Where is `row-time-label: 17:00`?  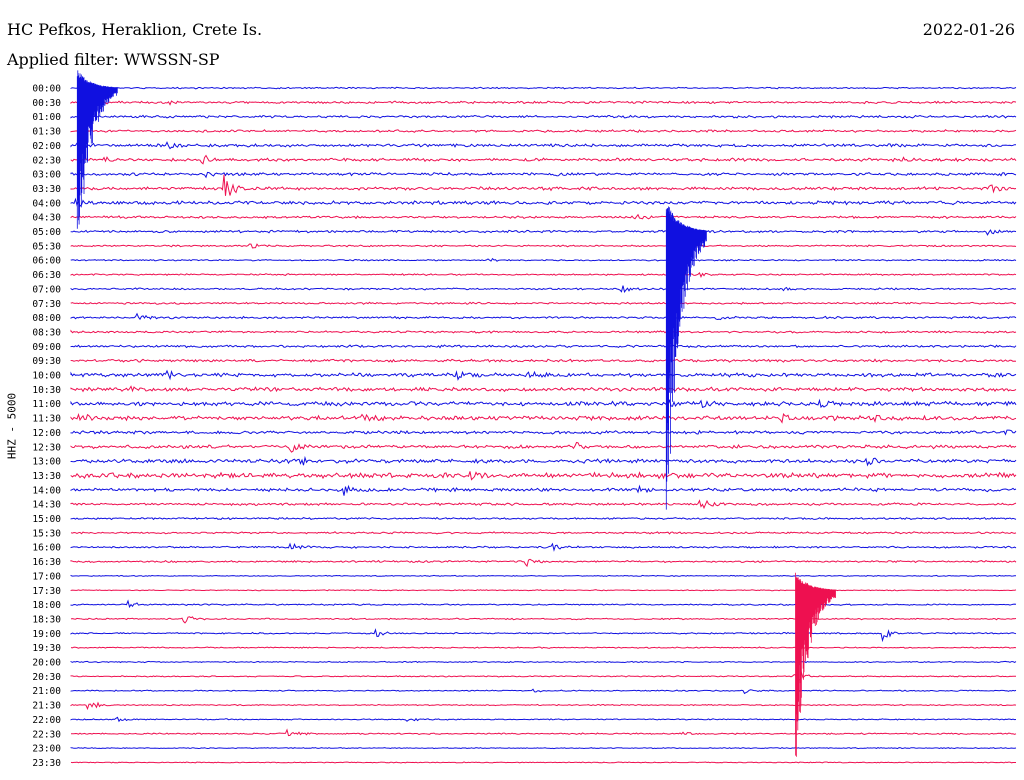
row-time-label: 17:00 is located at coordinates (46, 576).